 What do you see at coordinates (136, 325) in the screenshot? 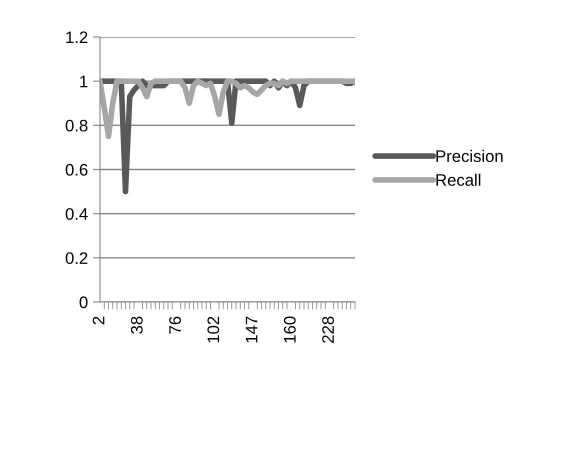
I see `x-tick-label: 38` at bounding box center [136, 325].